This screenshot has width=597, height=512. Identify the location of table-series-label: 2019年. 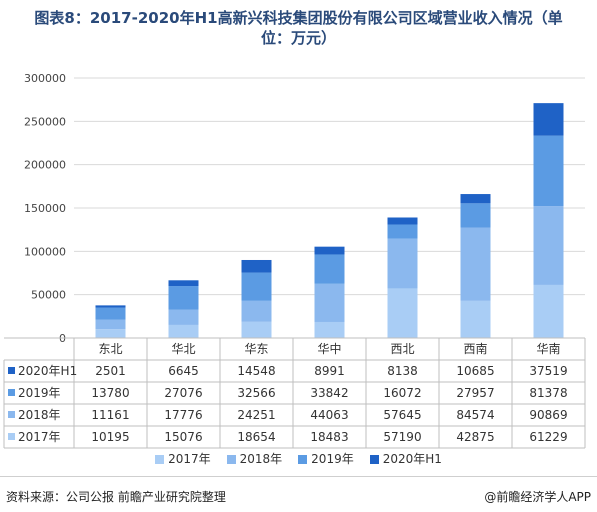
(39, 393).